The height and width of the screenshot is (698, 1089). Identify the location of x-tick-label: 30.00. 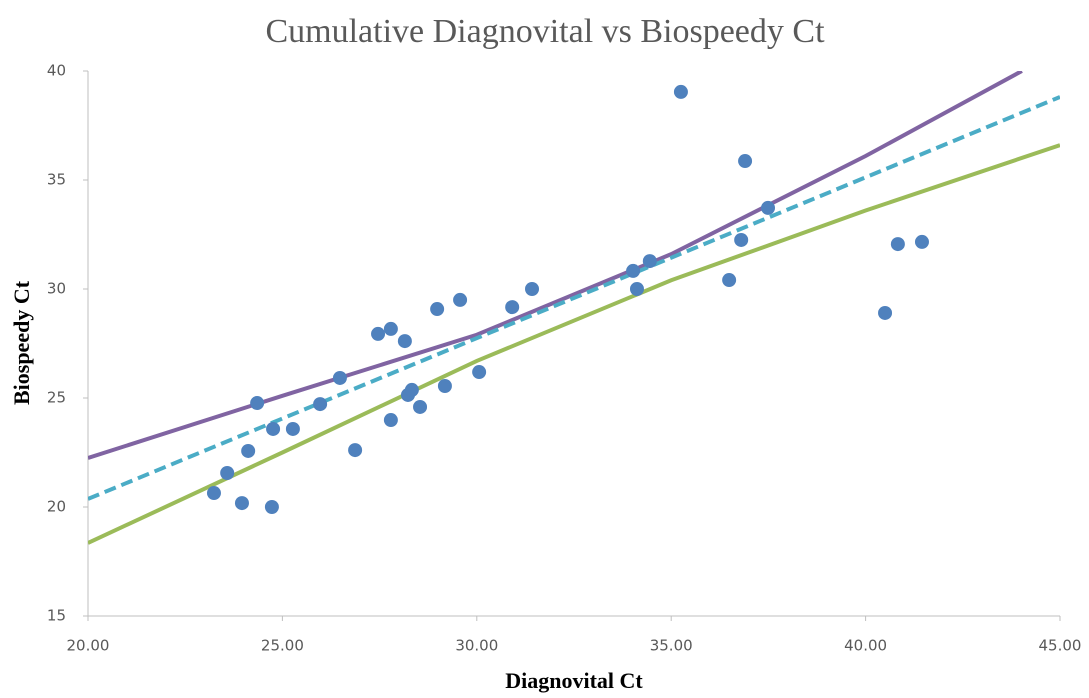
(476, 646).